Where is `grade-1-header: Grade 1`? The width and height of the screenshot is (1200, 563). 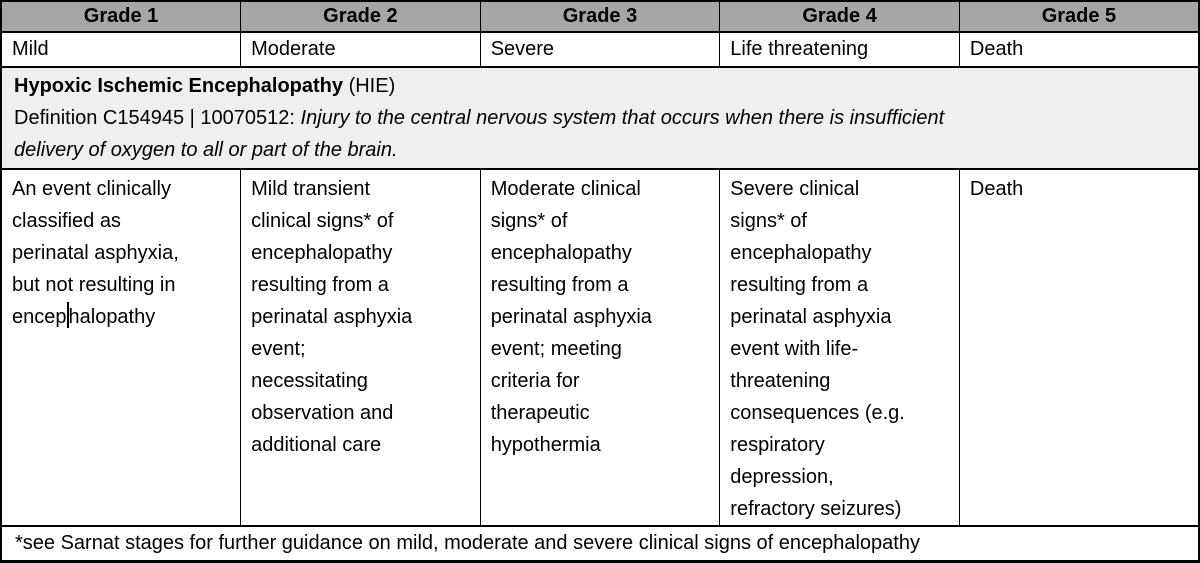 grade-1-header: Grade 1 is located at coordinates (121, 16).